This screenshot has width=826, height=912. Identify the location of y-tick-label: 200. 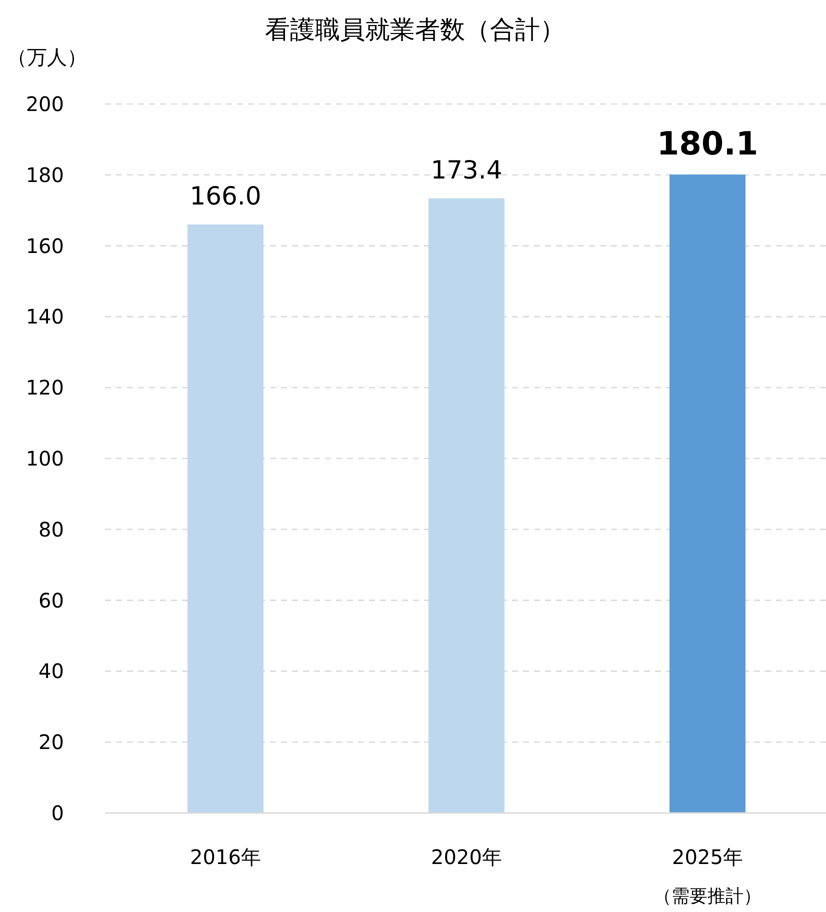
(45, 104).